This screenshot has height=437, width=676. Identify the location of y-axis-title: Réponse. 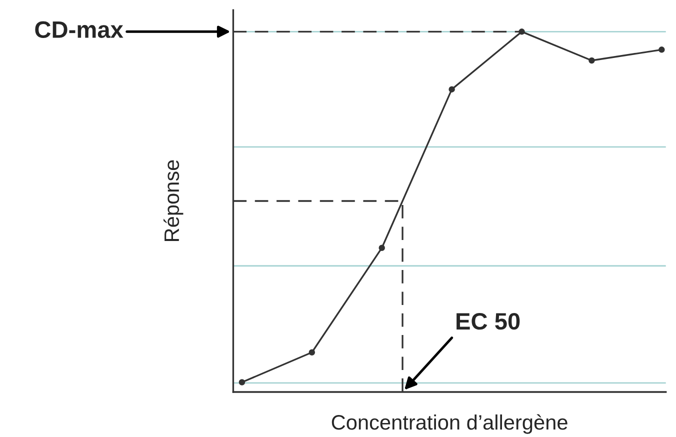
(174, 201).